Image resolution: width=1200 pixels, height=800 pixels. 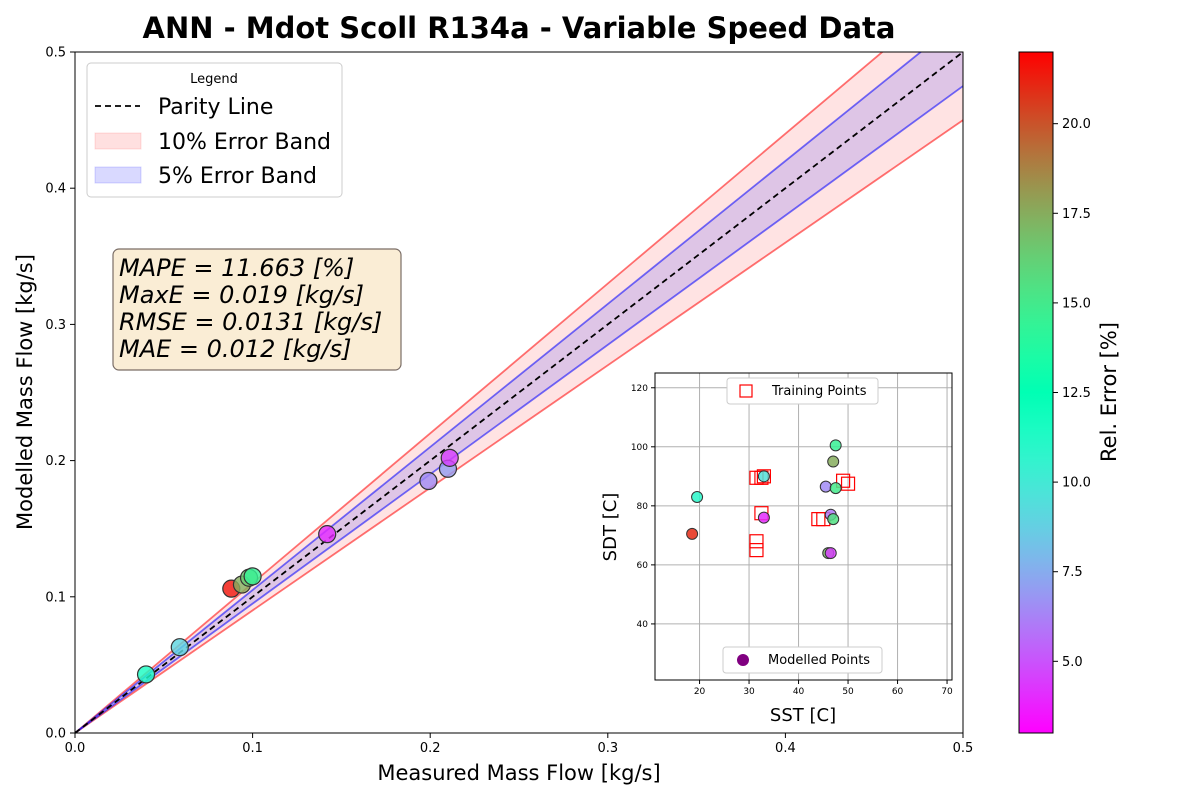 What do you see at coordinates (700, 692) in the screenshot?
I see `inset-x-tick-label: 20` at bounding box center [700, 692].